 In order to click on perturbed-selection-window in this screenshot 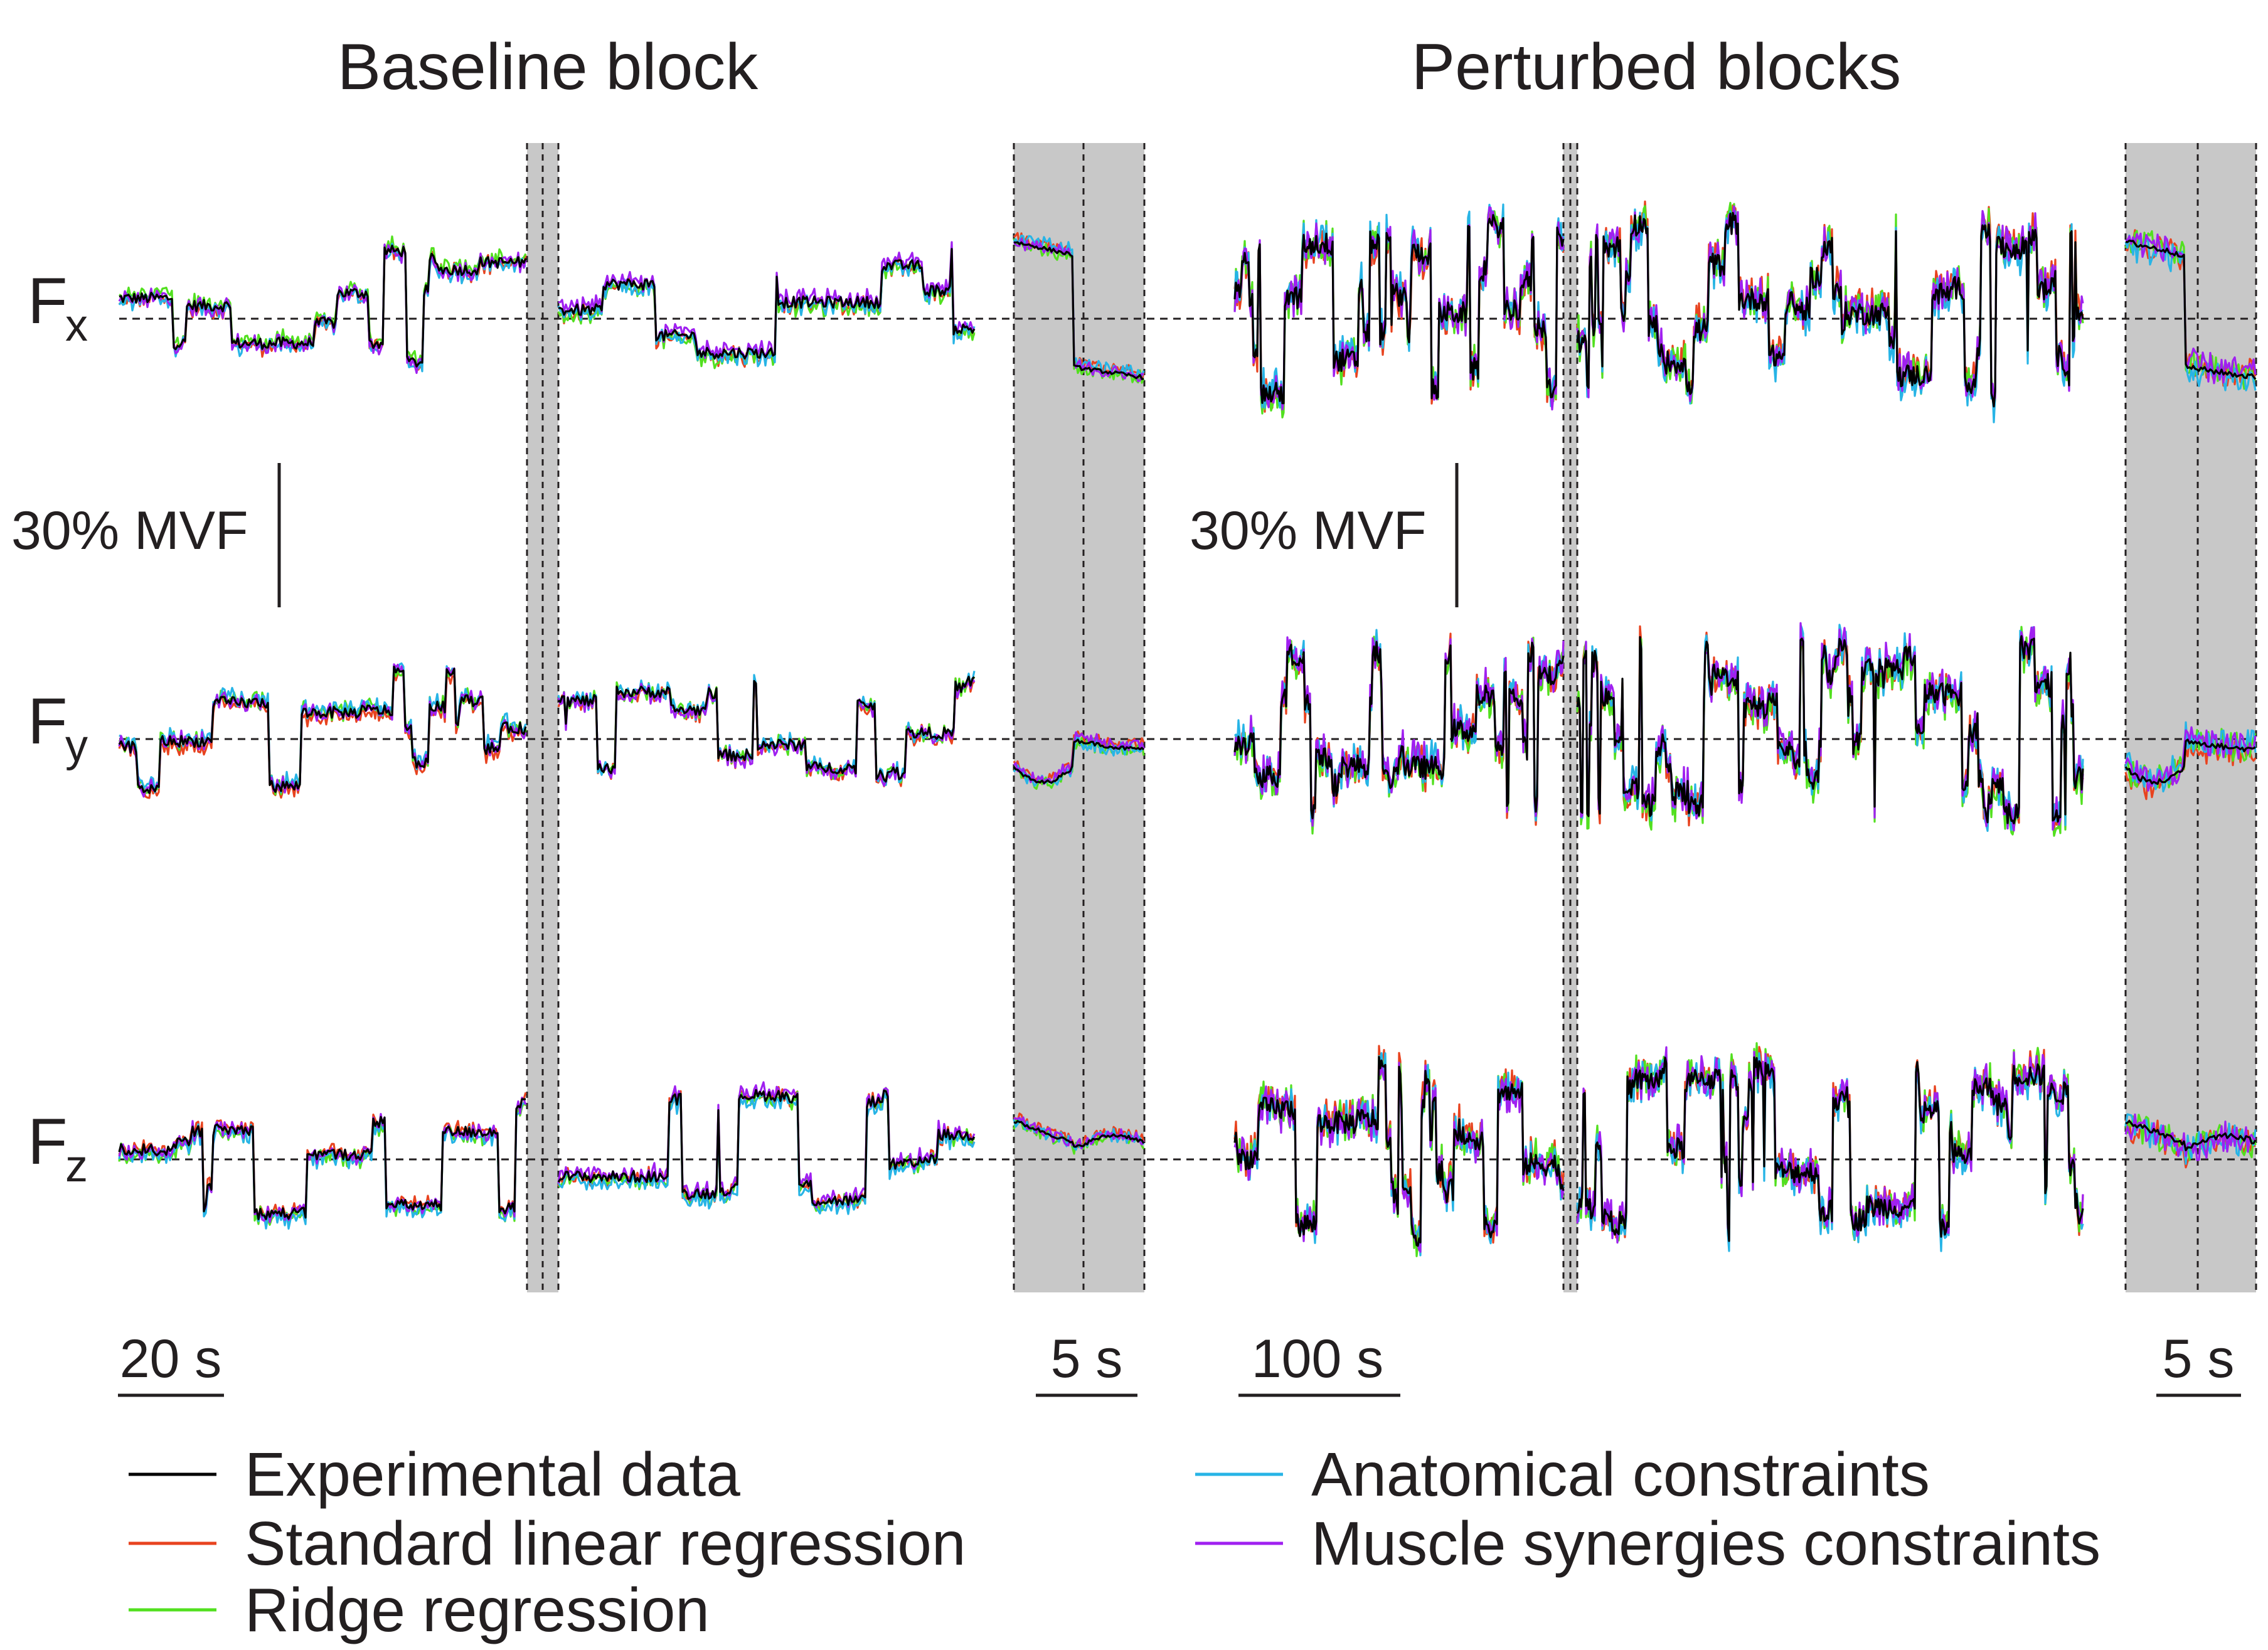, I will do `click(1570, 718)`.